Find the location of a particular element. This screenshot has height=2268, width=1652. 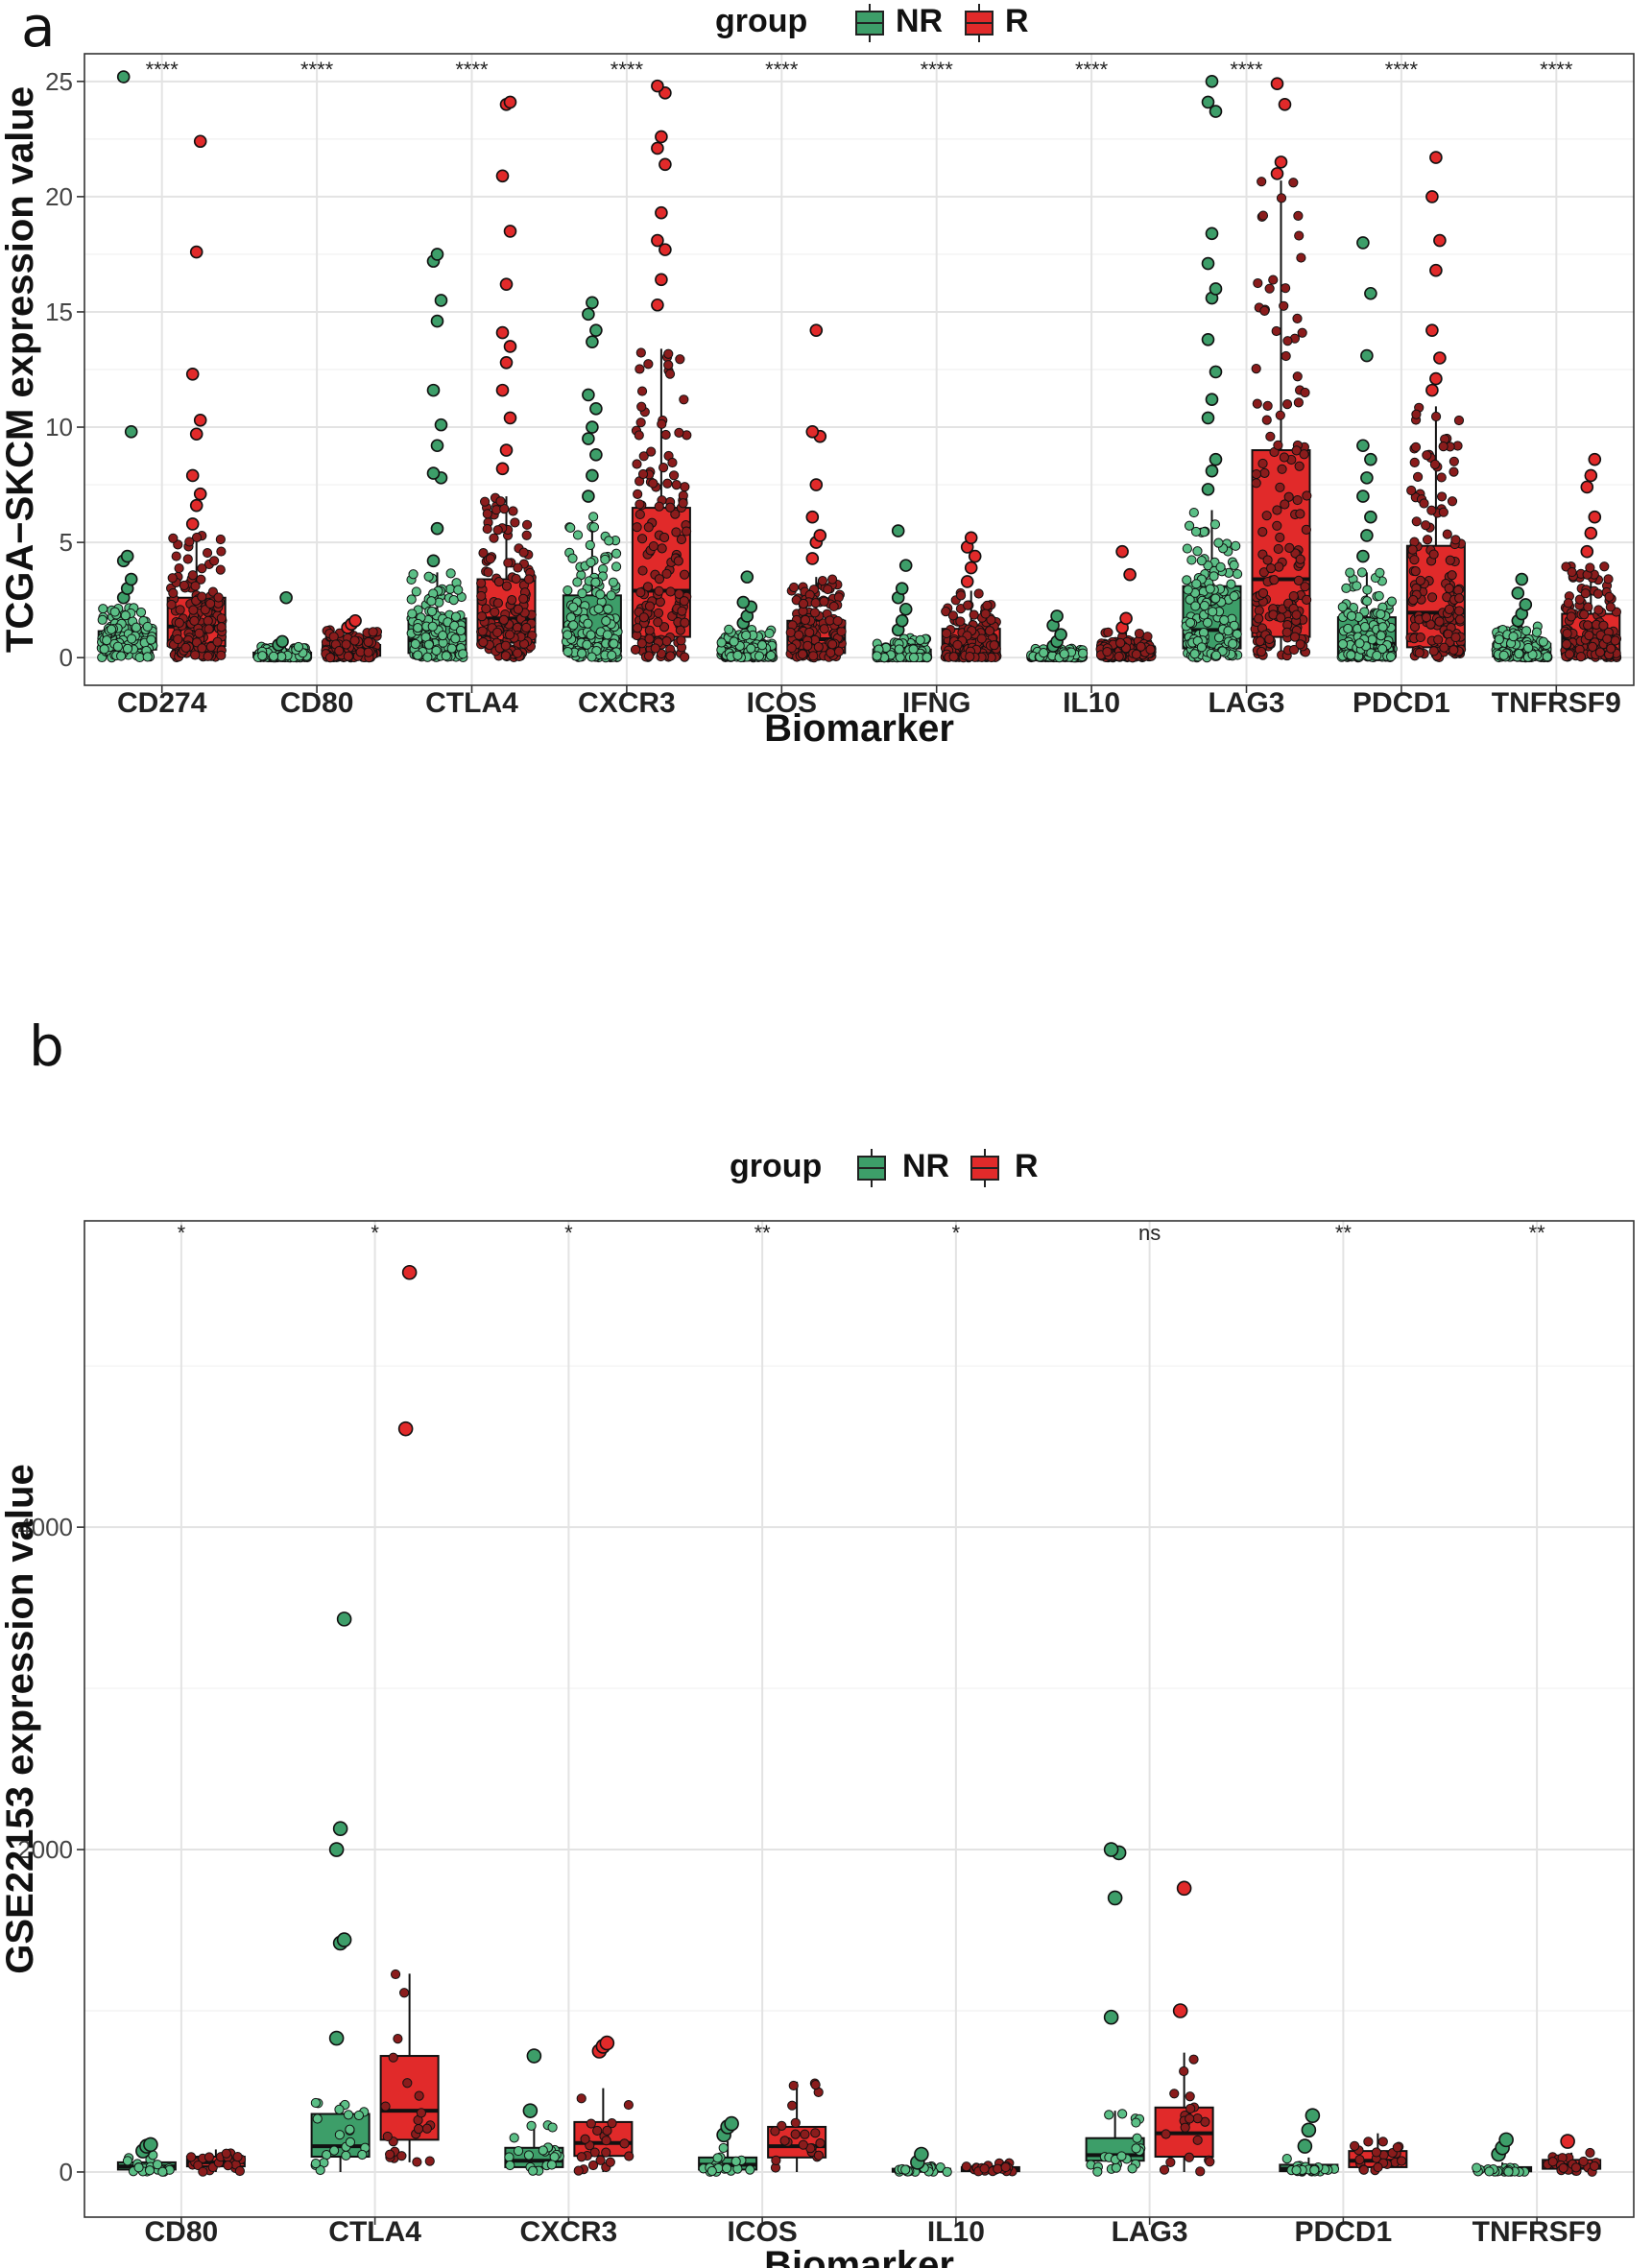

box-r-pdcd1 is located at coordinates (1436, 406).